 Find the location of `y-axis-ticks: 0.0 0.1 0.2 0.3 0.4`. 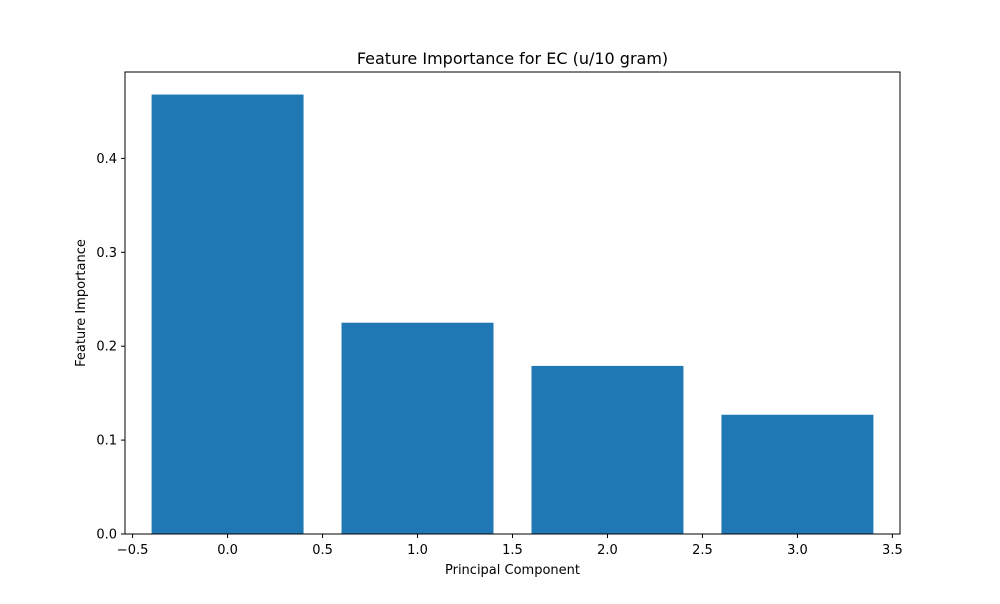

y-axis-ticks: 0.0 0.1 0.2 0.3 0.4 is located at coordinates (110, 347).